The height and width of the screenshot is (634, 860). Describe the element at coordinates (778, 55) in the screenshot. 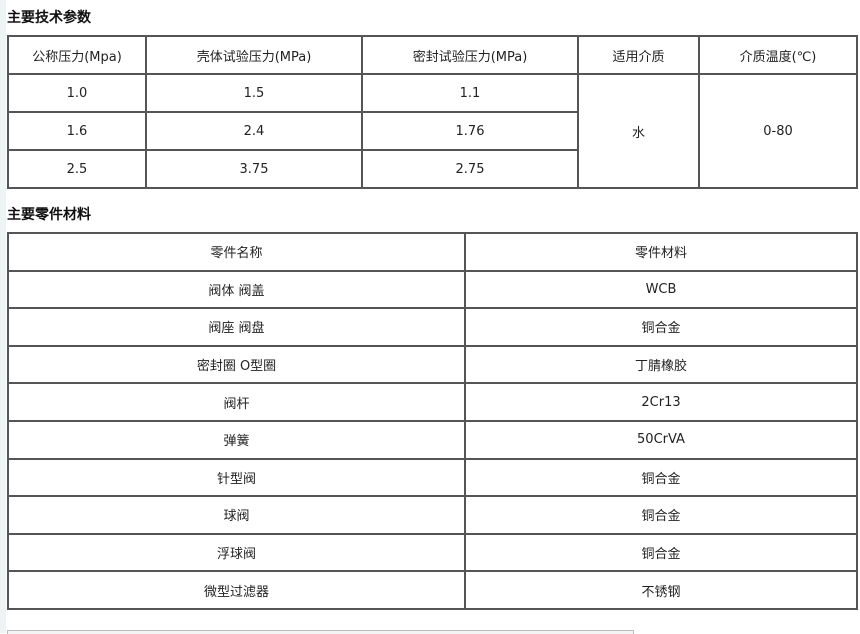

I see `header-cell: 介质温度(℃)` at that location.